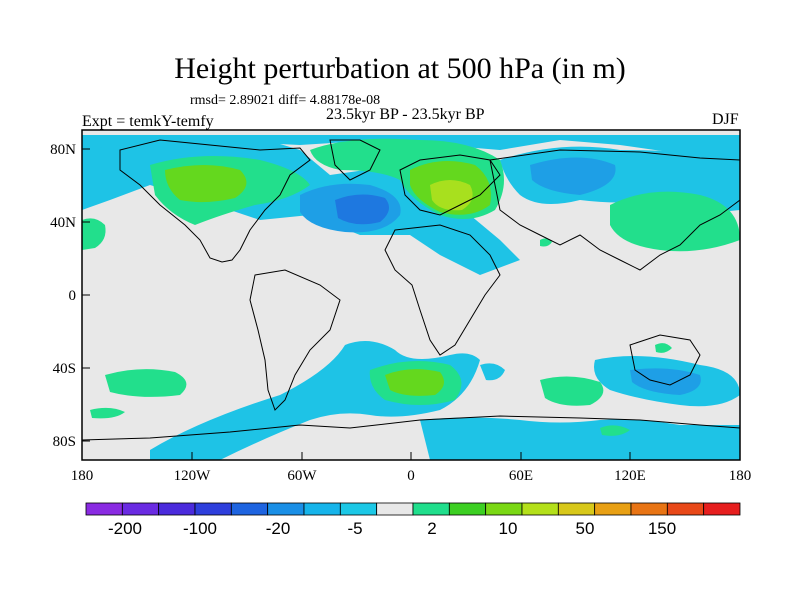 This screenshot has width=800, height=600. I want to click on experiment-label: Expt = temkY-temfy, so click(148, 121).